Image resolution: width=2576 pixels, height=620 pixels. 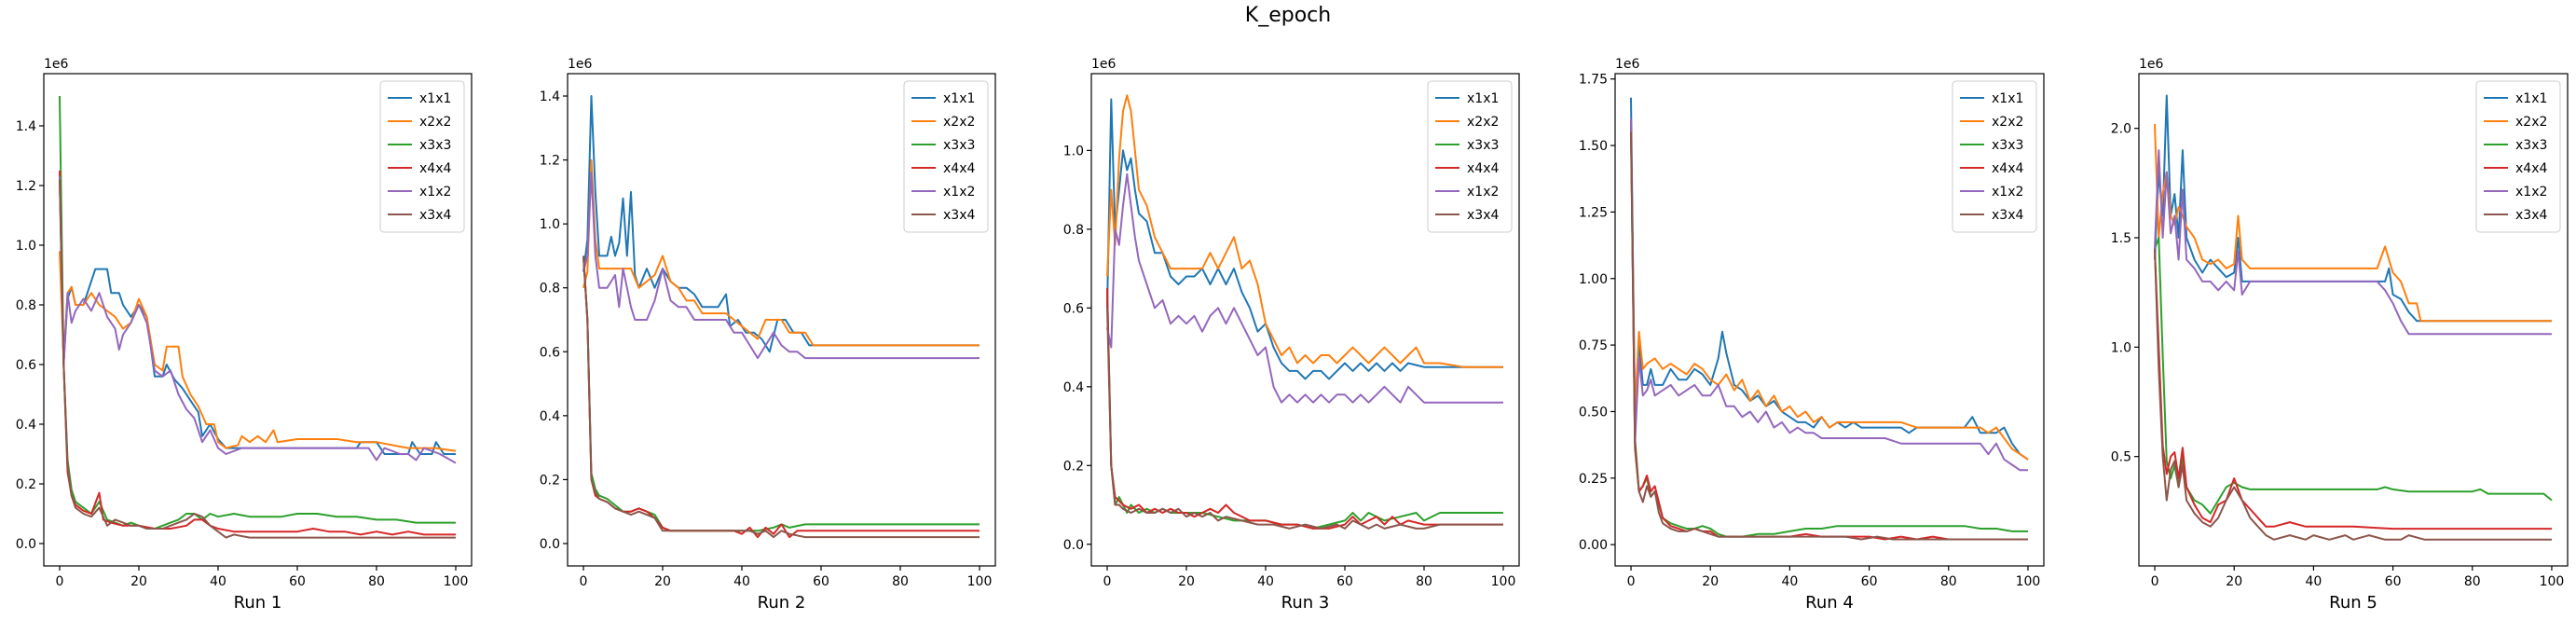 What do you see at coordinates (2531, 145) in the screenshot?
I see `chart-5-legend-label-x3x3: x3x3` at bounding box center [2531, 145].